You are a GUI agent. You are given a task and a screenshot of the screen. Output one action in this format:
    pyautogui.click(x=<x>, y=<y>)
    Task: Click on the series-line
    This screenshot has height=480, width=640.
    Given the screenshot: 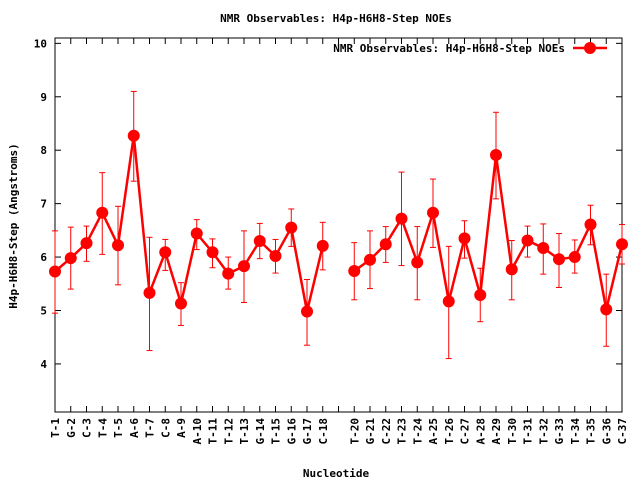 What is the action you would take?
    pyautogui.click(x=488, y=232)
    